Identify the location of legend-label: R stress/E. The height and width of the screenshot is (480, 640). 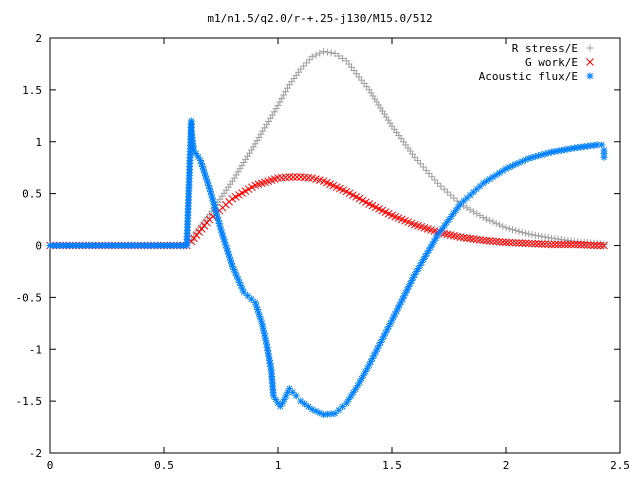
(545, 48).